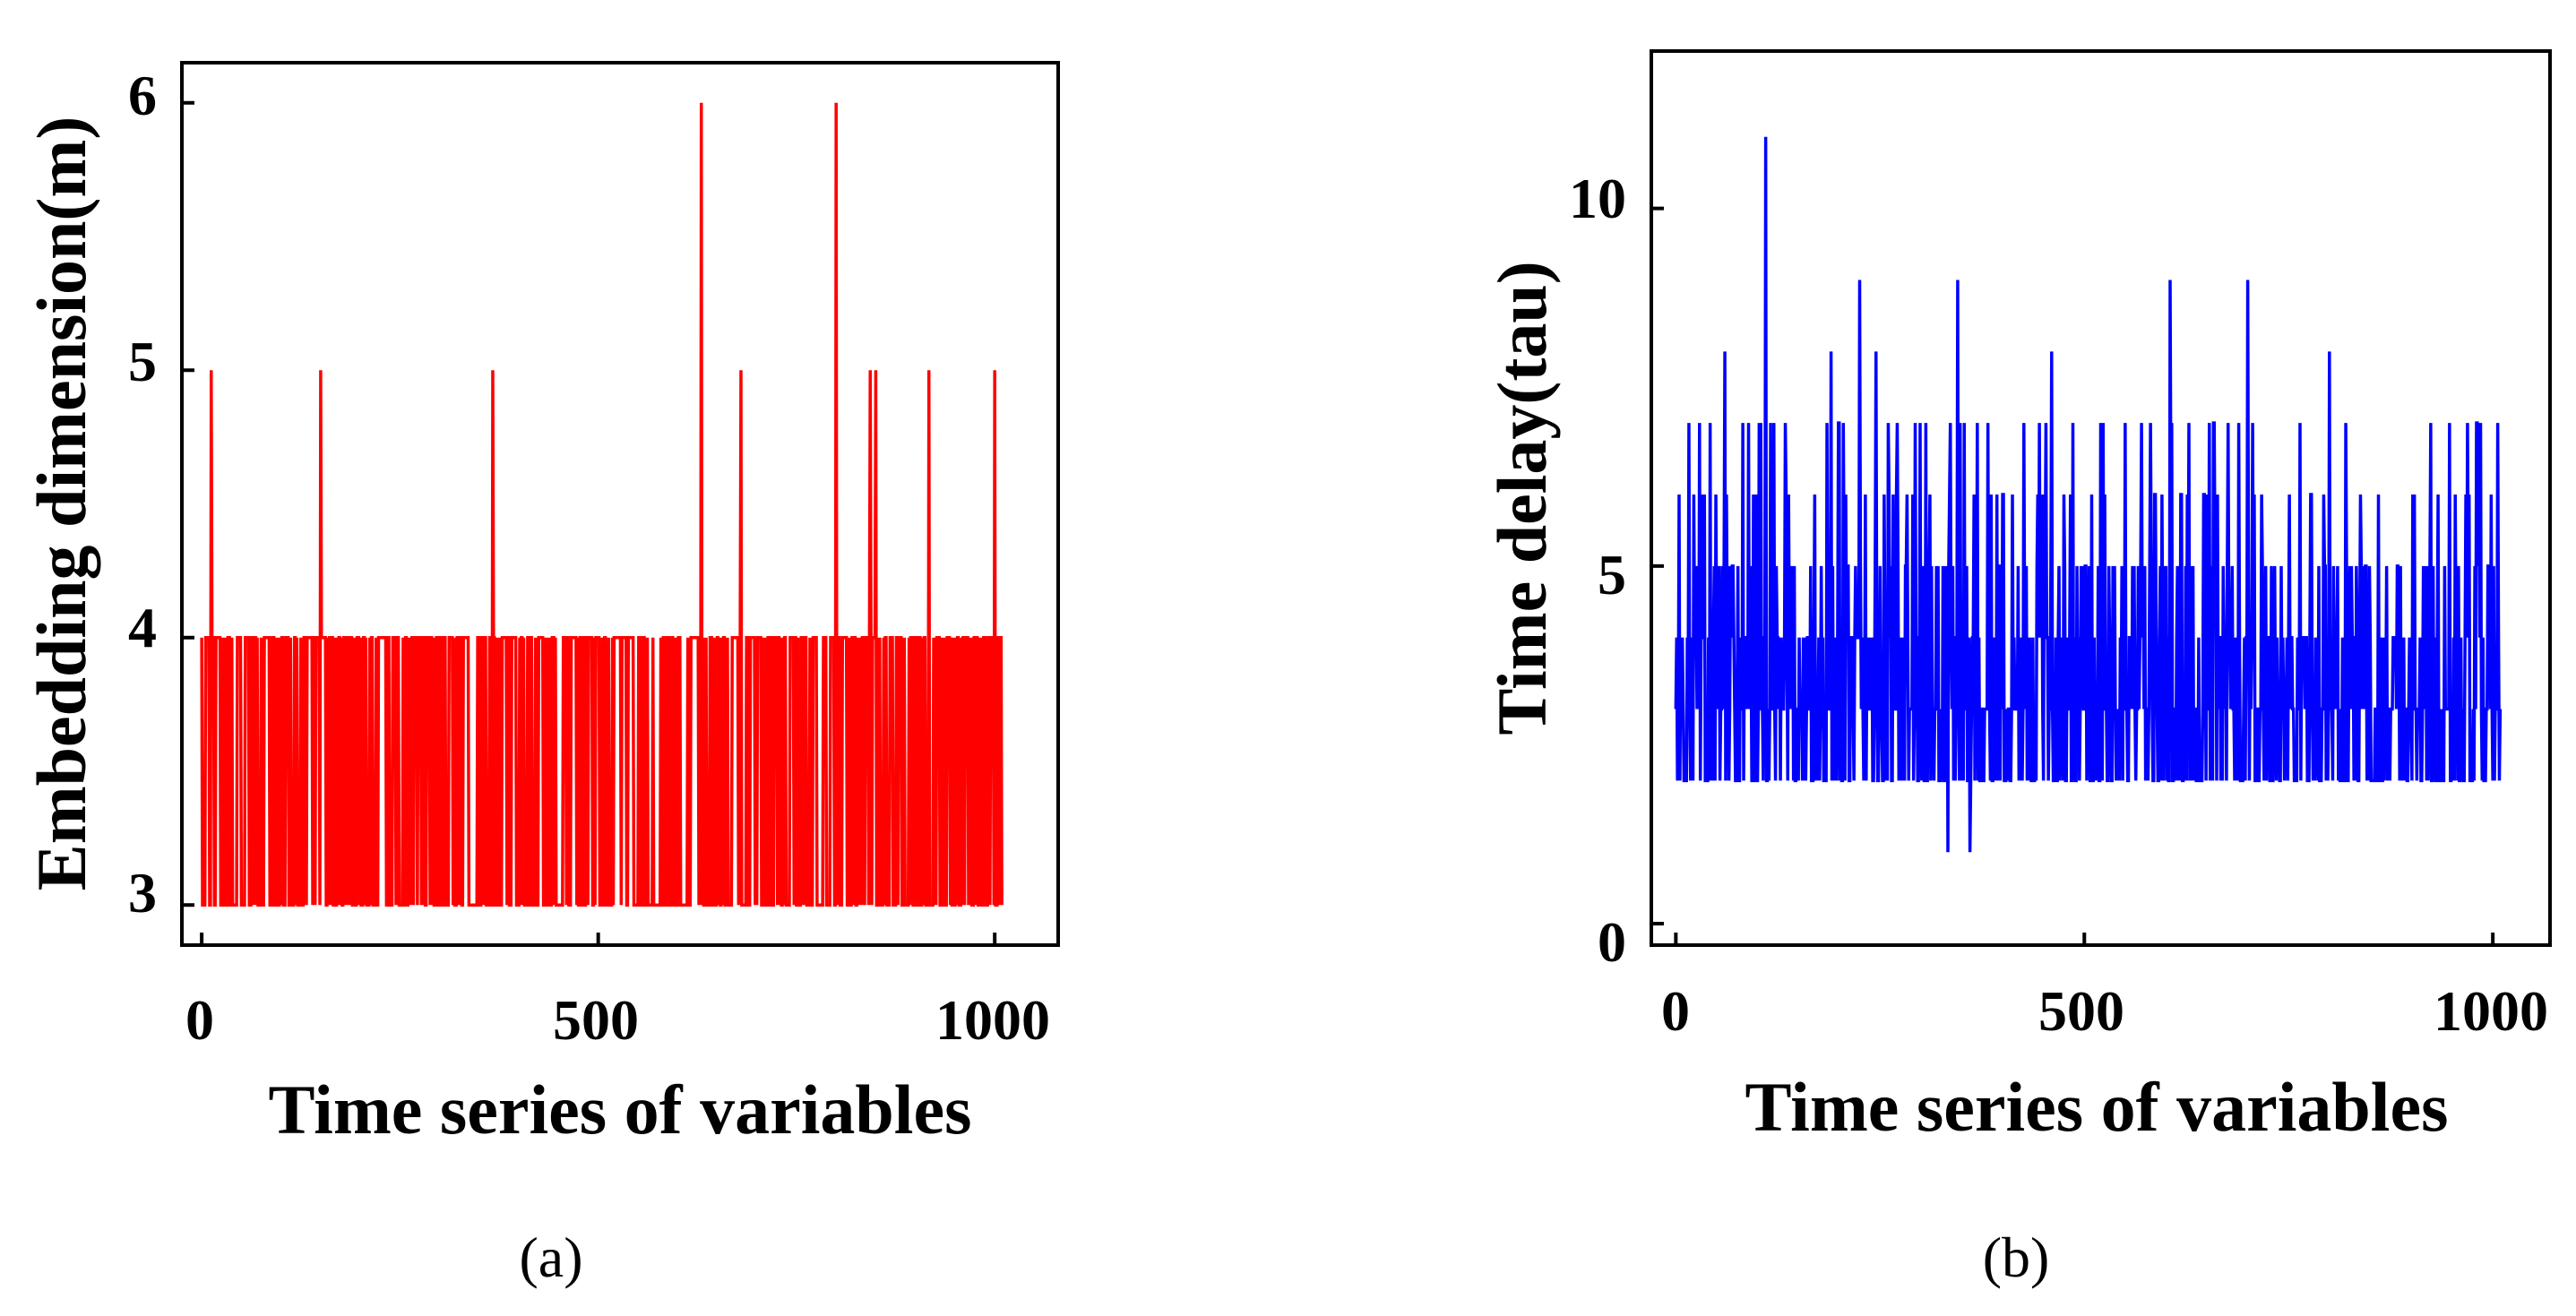  I want to click on chart-a-ytick-4: 4, so click(142, 627).